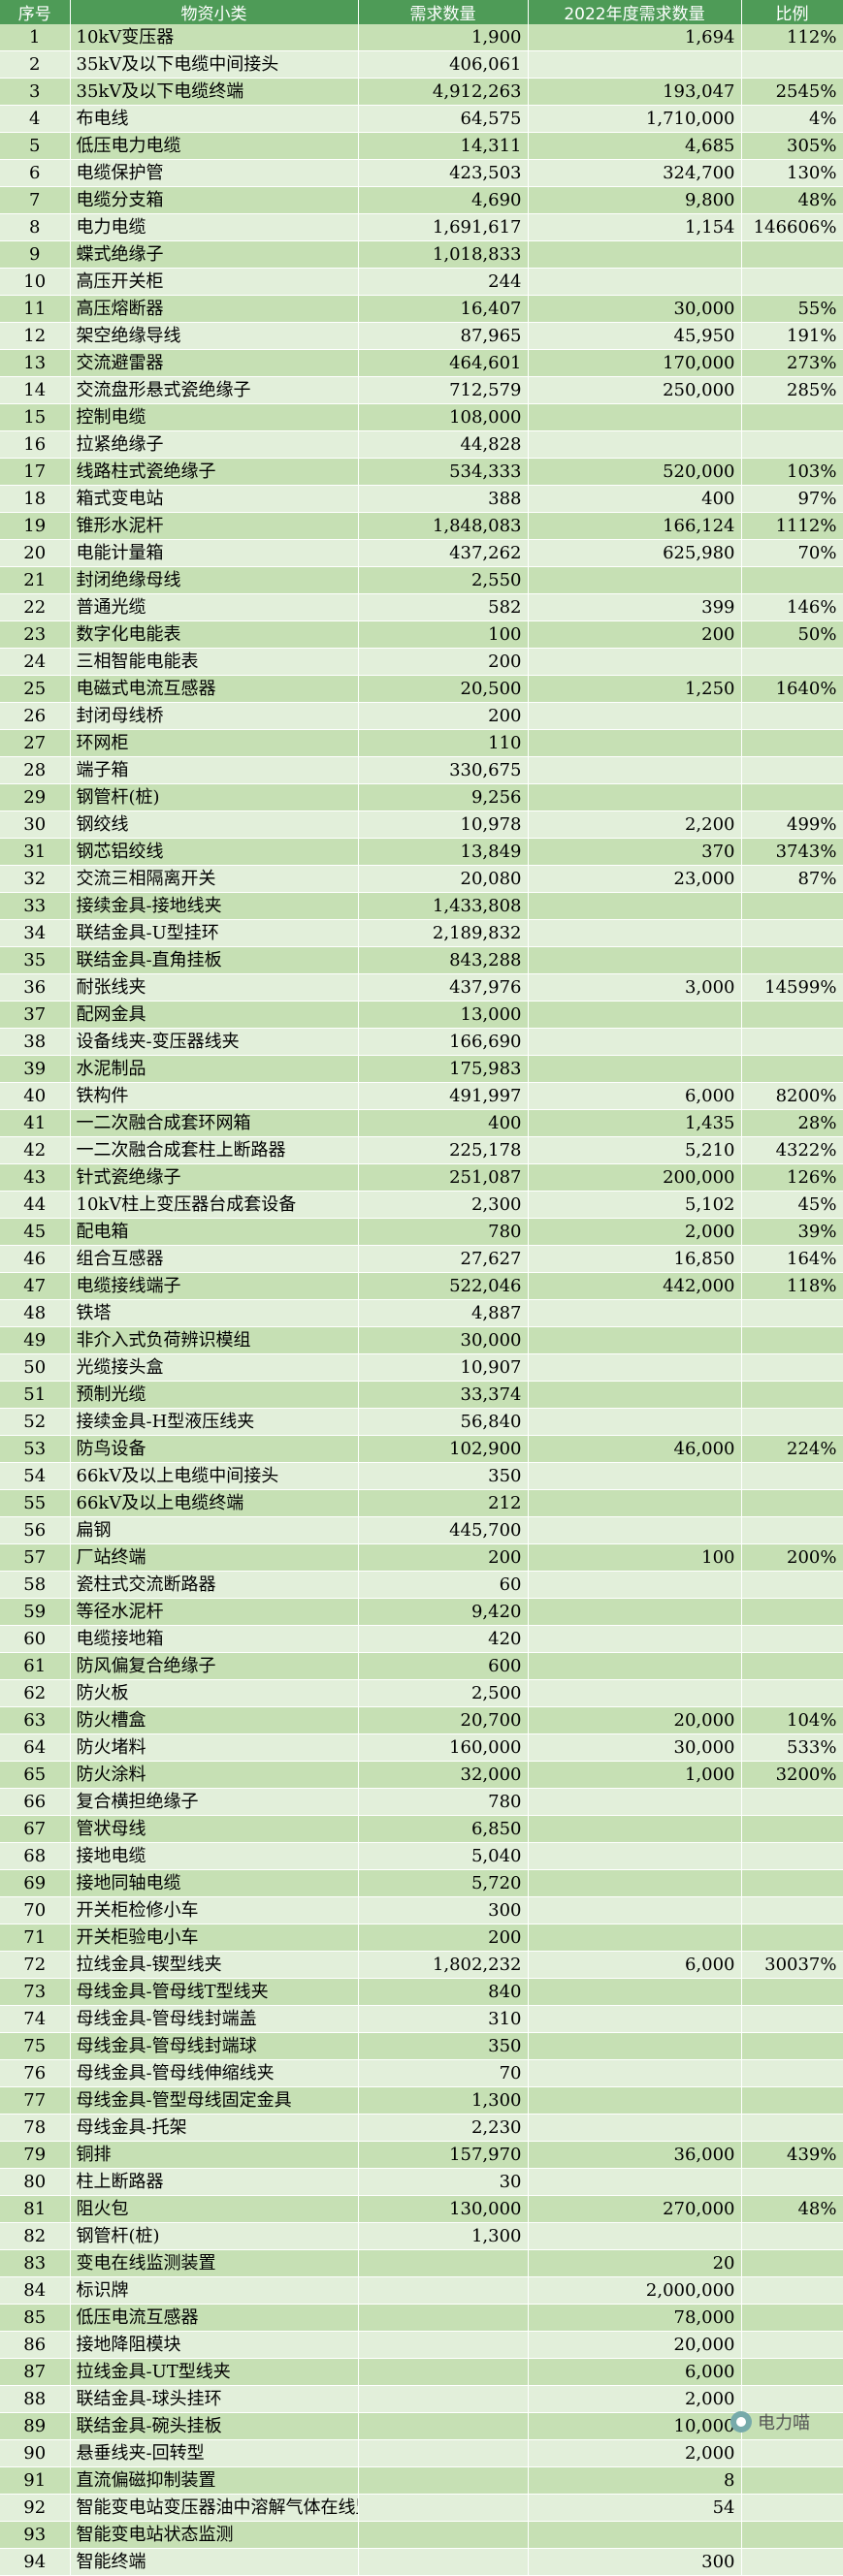 Image resolution: width=843 pixels, height=2576 pixels. What do you see at coordinates (214, 309) in the screenshot?
I see `row-category: 高压熔断器` at bounding box center [214, 309].